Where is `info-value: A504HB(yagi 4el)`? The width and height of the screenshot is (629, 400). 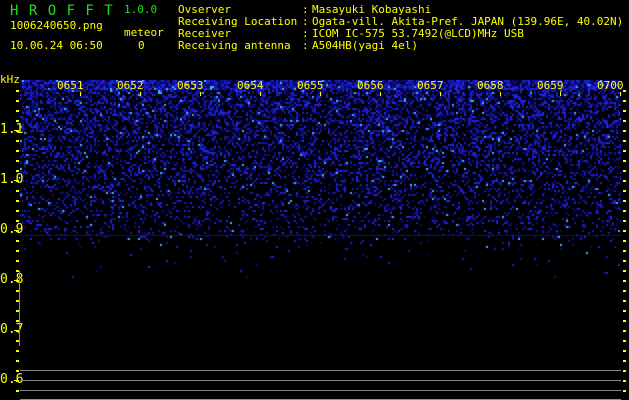
info-value: A504HB(yagi 4el) is located at coordinates (365, 45).